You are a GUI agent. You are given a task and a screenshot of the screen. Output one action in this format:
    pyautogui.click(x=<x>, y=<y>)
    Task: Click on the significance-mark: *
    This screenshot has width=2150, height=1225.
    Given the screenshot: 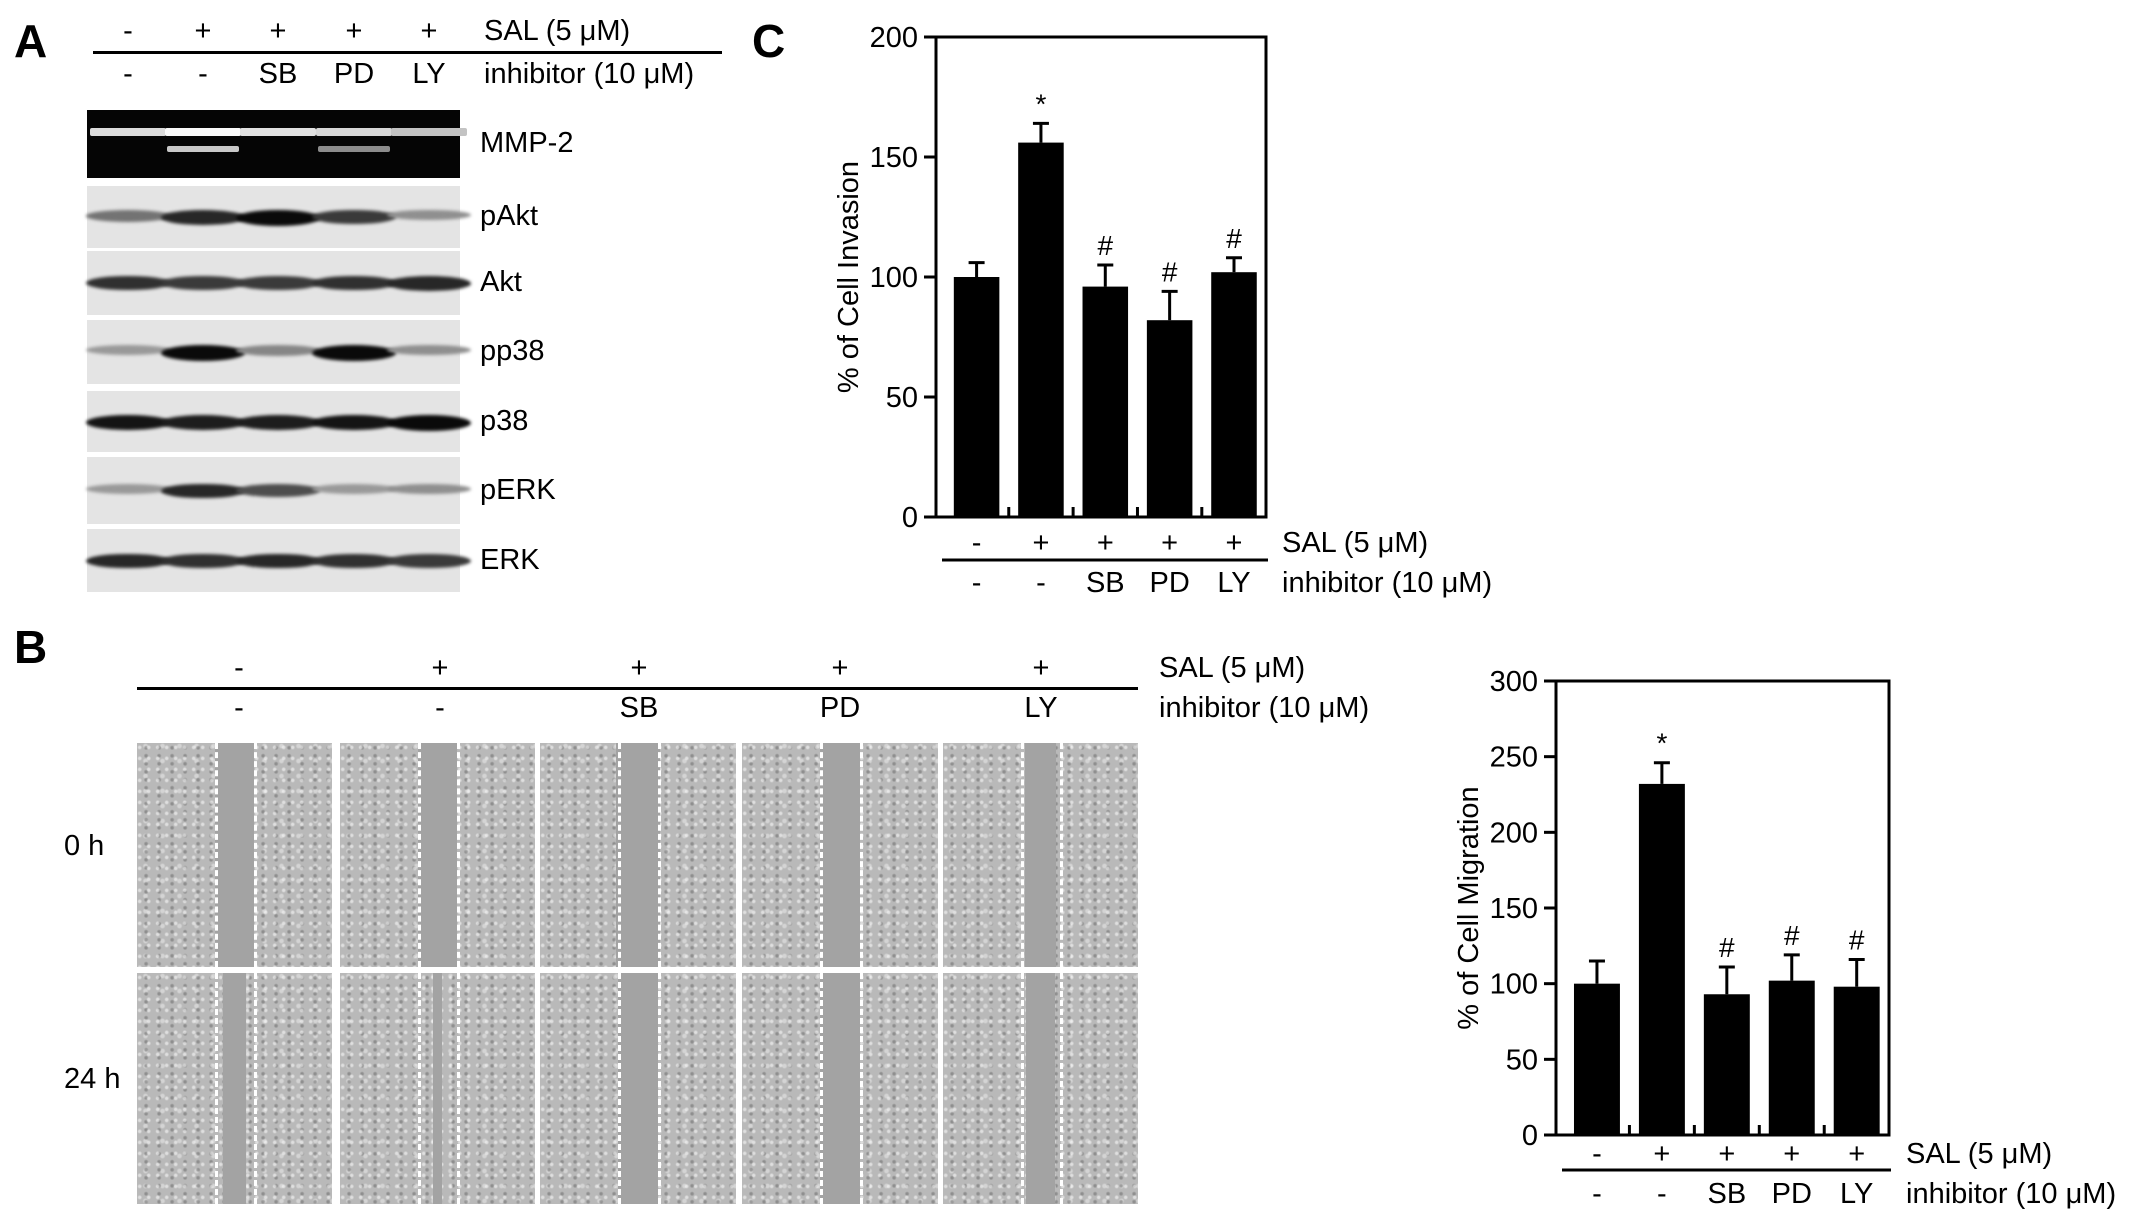 What is the action you would take?
    pyautogui.click(x=1661, y=743)
    